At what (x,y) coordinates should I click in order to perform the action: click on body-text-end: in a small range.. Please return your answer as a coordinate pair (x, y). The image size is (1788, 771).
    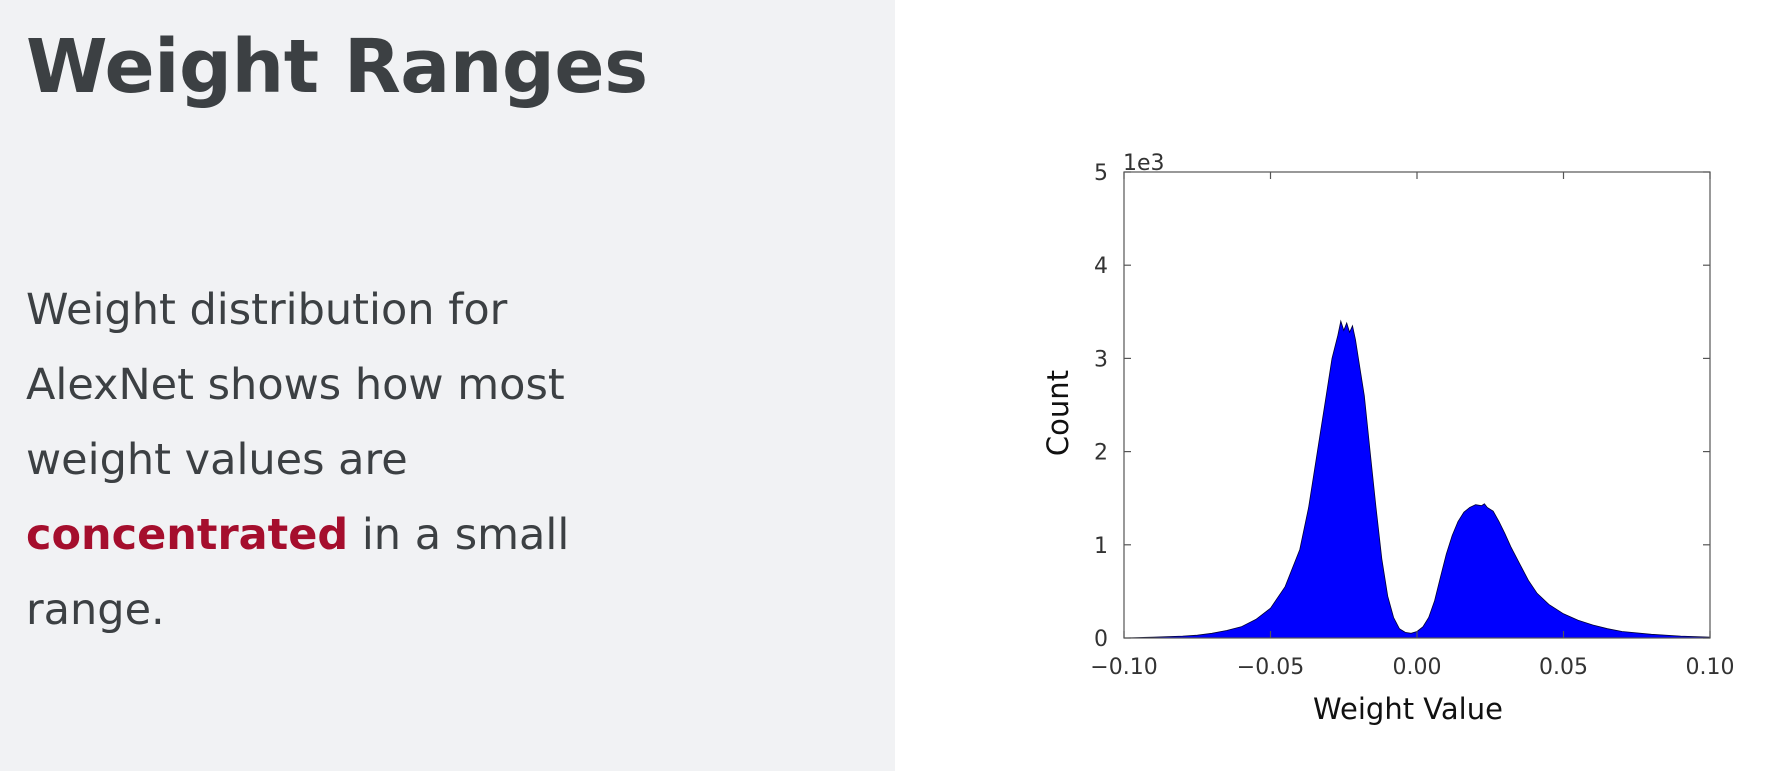
    Looking at the image, I should click on (298, 572).